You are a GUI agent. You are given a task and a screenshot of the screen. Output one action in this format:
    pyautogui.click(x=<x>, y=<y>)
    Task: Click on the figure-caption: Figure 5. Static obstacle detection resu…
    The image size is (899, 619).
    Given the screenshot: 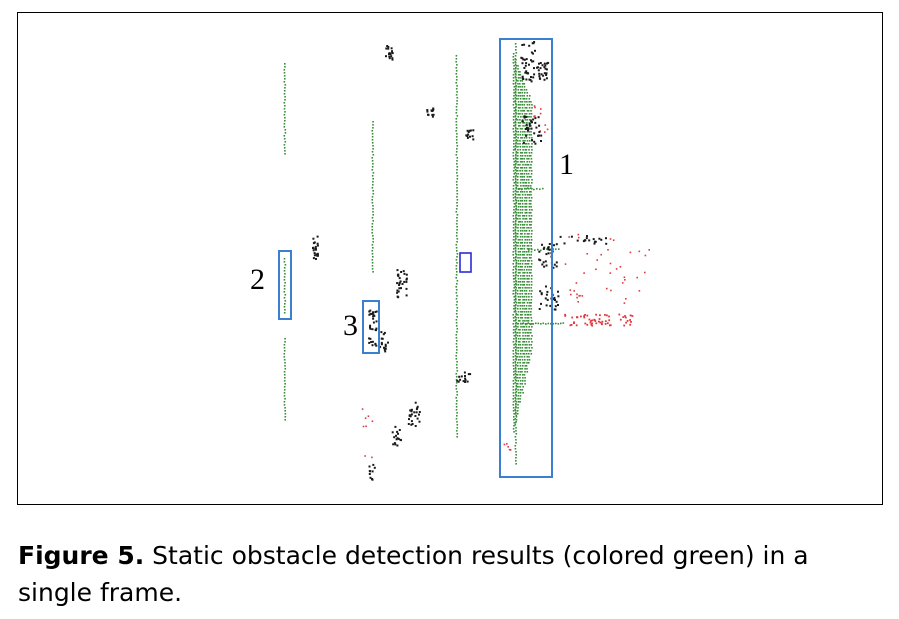 What is the action you would take?
    pyautogui.click(x=453, y=574)
    